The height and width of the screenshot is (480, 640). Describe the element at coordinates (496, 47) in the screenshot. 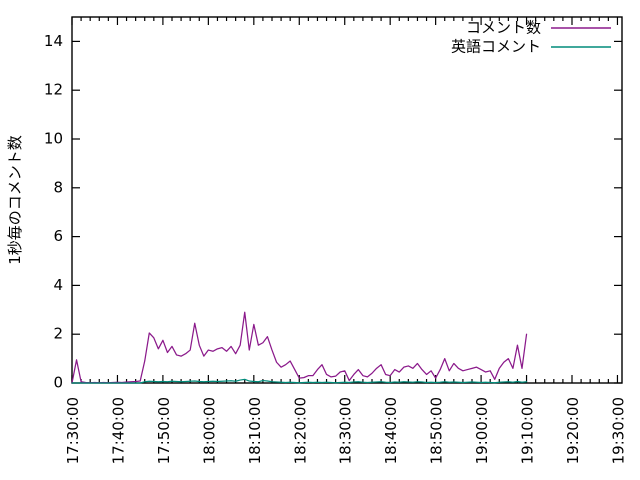

I see `legend-label-1: 英語コメント` at that location.